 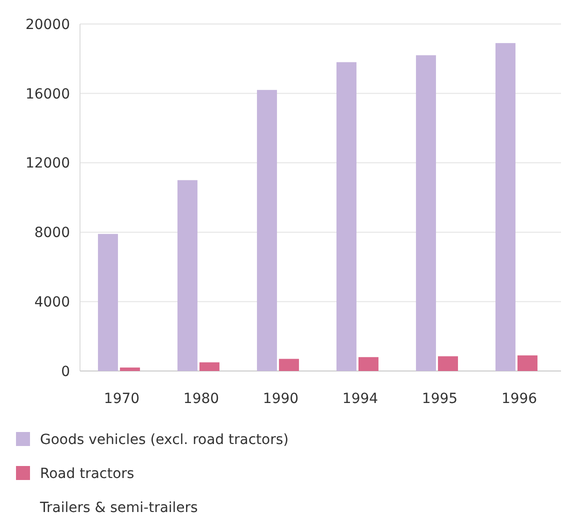 I want to click on x-tick-label: 1980, so click(x=201, y=399).